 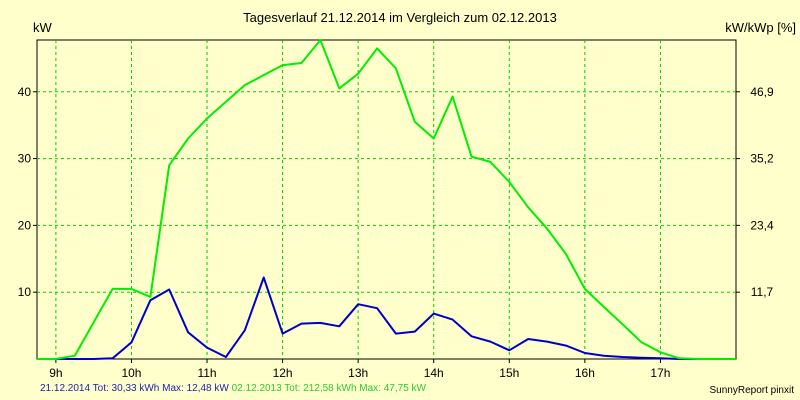 I want to click on y-tick-label-left: 20, so click(x=25, y=225).